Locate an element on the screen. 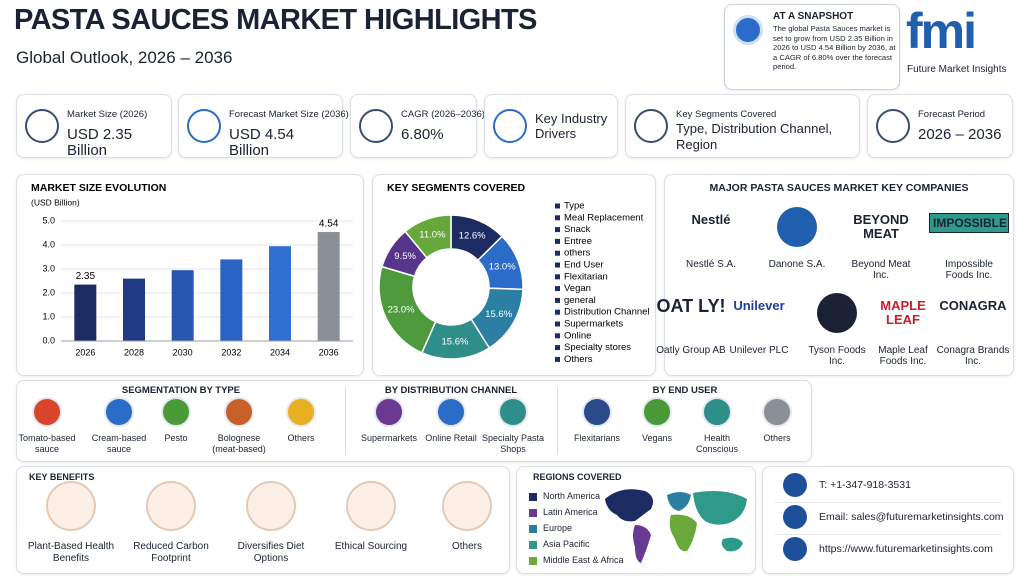  region-label: Latin America is located at coordinates (570, 512).